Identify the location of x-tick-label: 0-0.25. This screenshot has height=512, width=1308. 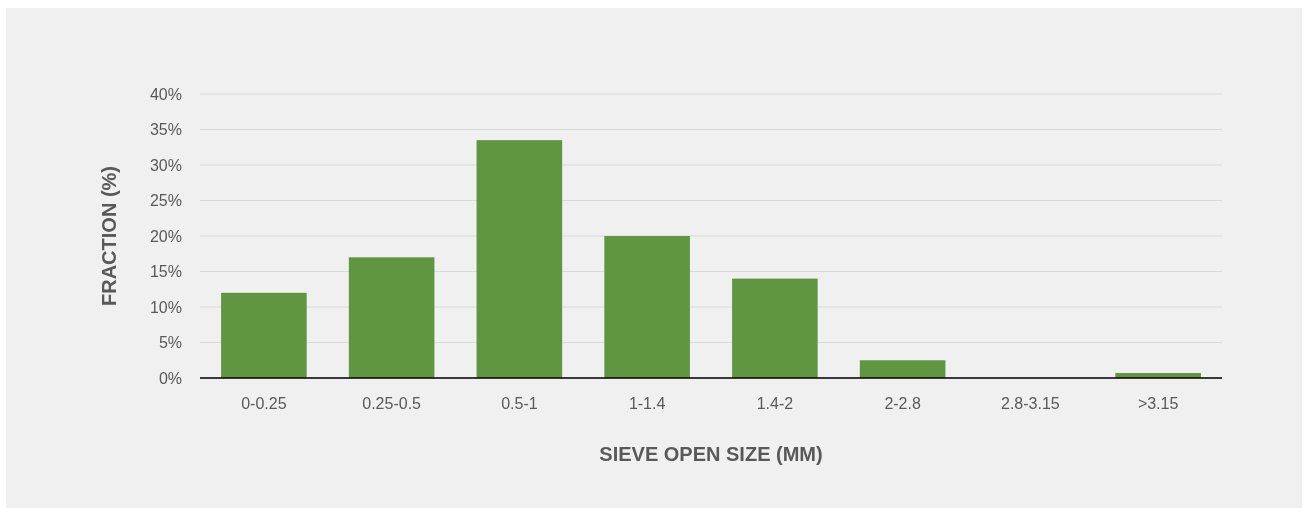
(264, 403).